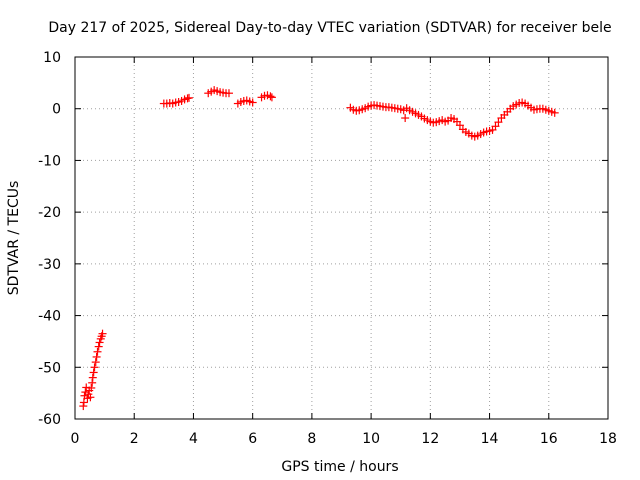  I want to click on x-tick-label: 0, so click(75, 439).